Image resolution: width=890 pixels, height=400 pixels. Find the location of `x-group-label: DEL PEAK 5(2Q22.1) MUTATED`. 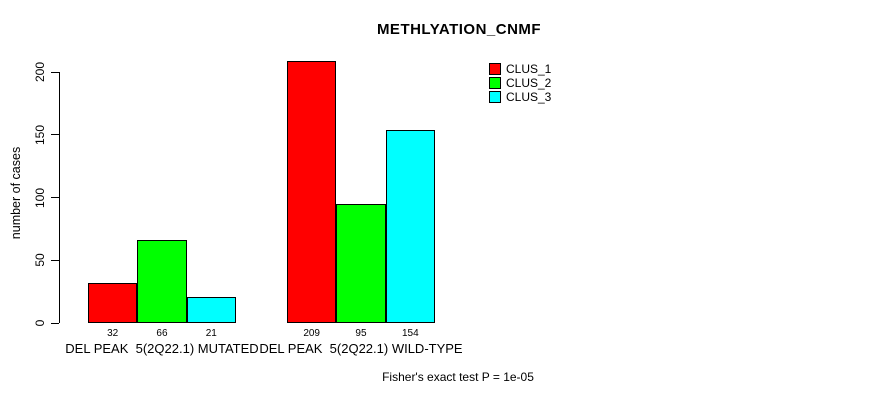

x-group-label: DEL PEAK 5(2Q22.1) MUTATED is located at coordinates (162, 348).